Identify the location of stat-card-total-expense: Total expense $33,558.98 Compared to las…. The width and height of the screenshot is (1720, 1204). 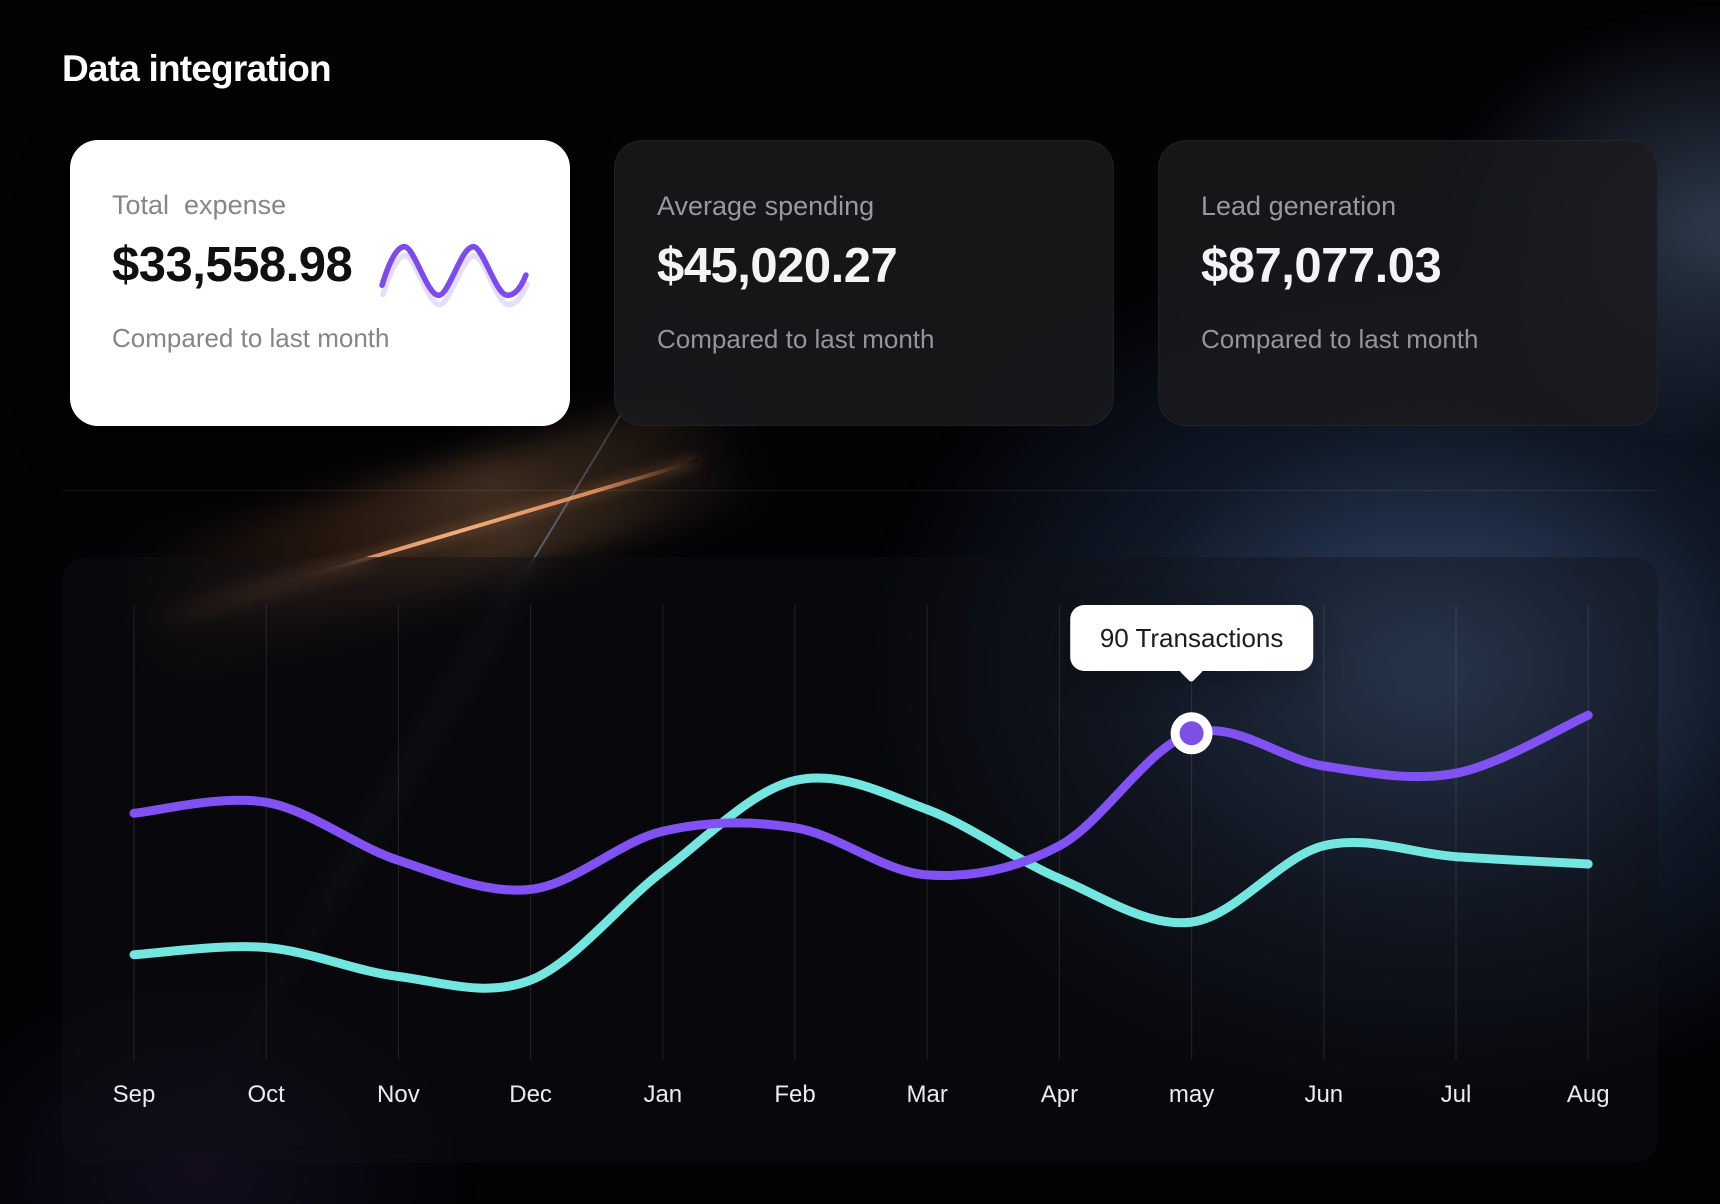
(320, 283).